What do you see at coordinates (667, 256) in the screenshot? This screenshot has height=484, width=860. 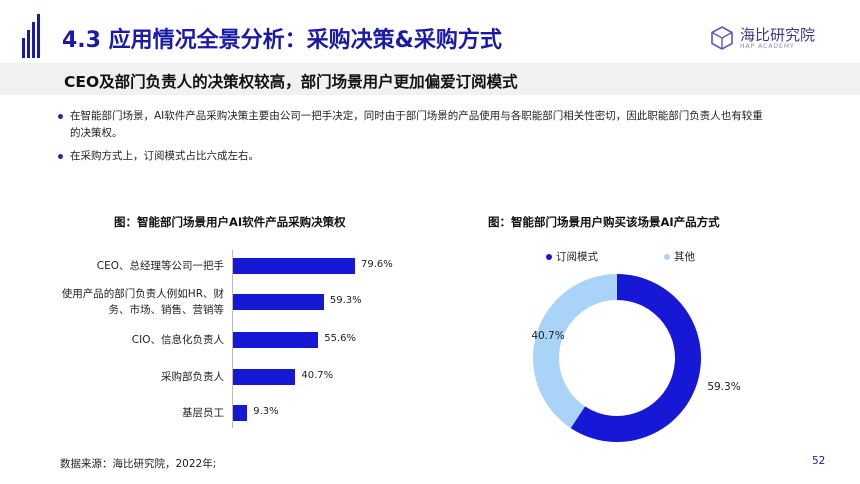 I see `legend-swatch-other` at bounding box center [667, 256].